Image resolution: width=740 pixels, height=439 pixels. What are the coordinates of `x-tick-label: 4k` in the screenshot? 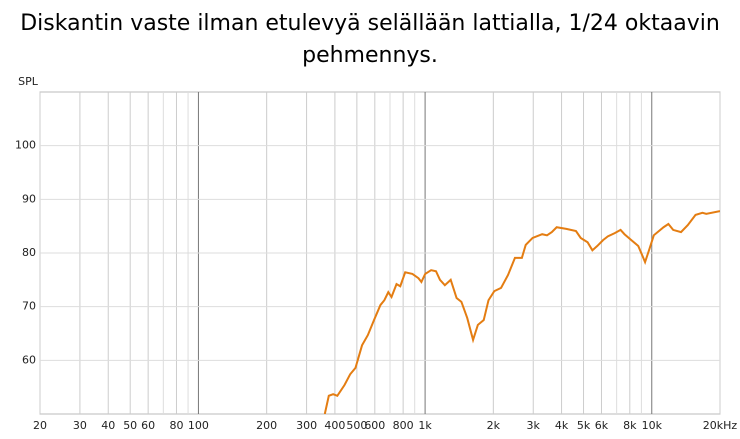 It's located at (562, 425).